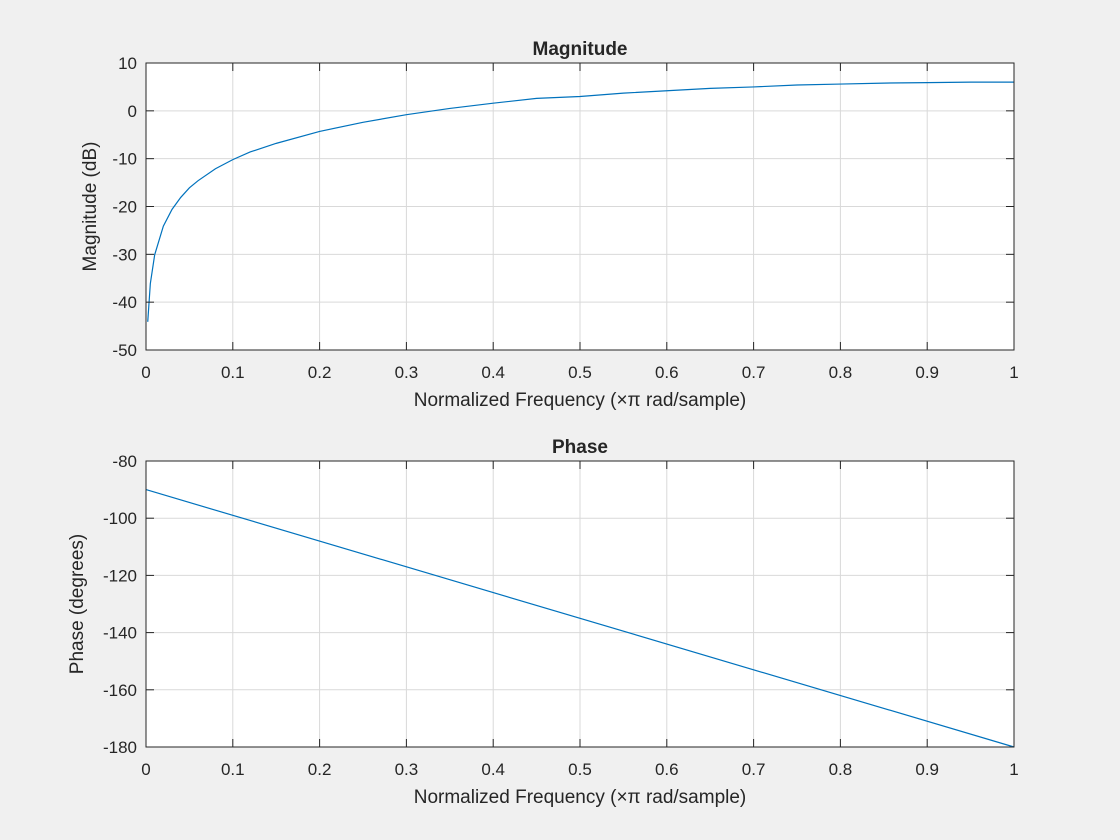  What do you see at coordinates (124, 254) in the screenshot?
I see `magnitude-y-tick-label: -30` at bounding box center [124, 254].